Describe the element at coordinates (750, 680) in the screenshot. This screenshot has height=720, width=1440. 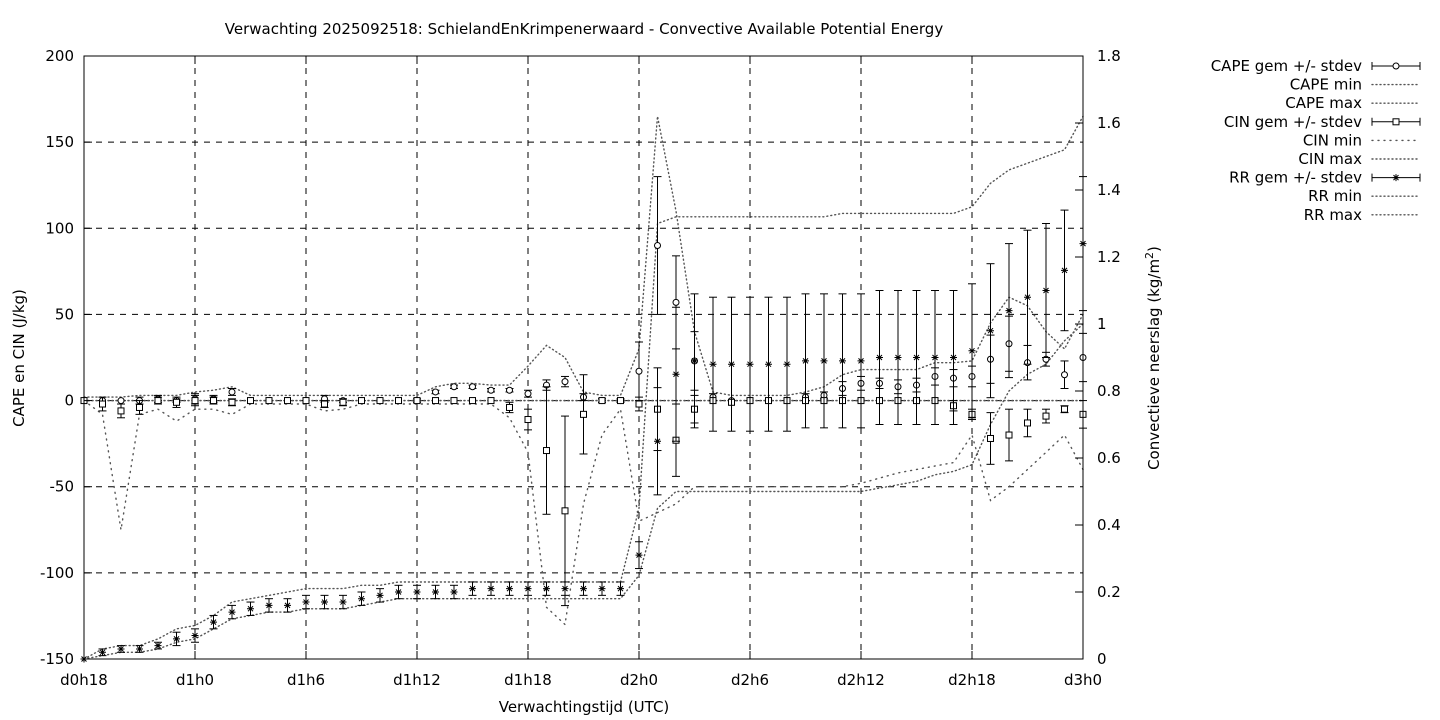
I see `x-tick-label: d2h6` at that location.